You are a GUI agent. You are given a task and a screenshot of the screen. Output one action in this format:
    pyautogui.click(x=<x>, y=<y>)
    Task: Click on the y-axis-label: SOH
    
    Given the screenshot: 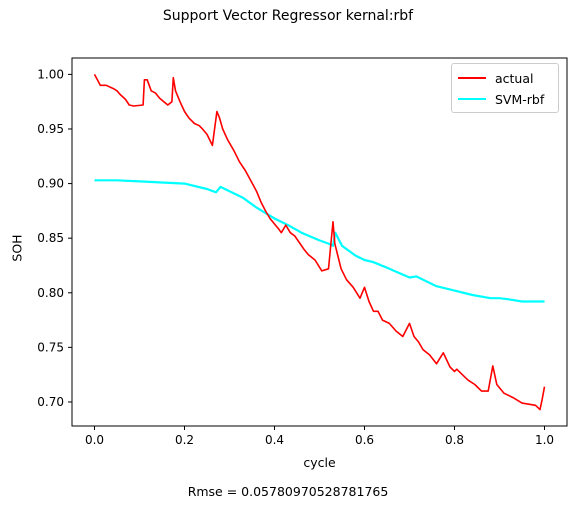 What is the action you would take?
    pyautogui.click(x=17, y=248)
    